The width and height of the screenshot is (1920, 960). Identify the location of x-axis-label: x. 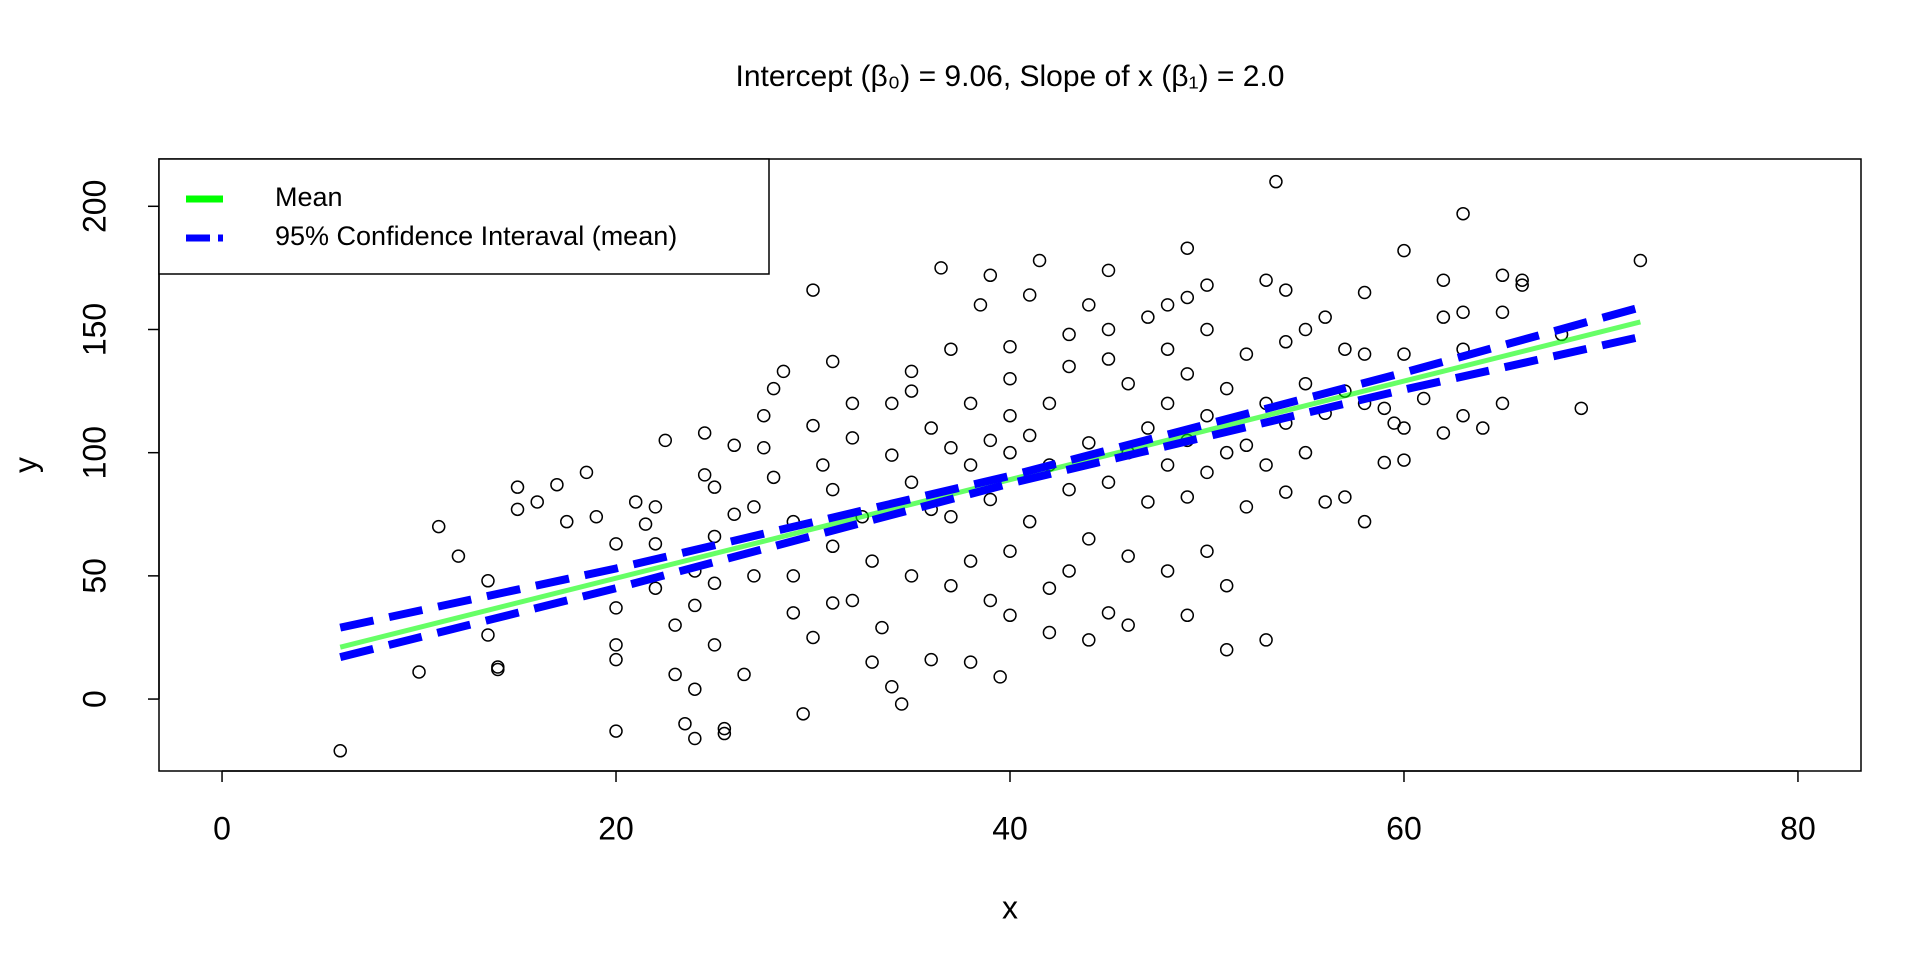
(1010, 907).